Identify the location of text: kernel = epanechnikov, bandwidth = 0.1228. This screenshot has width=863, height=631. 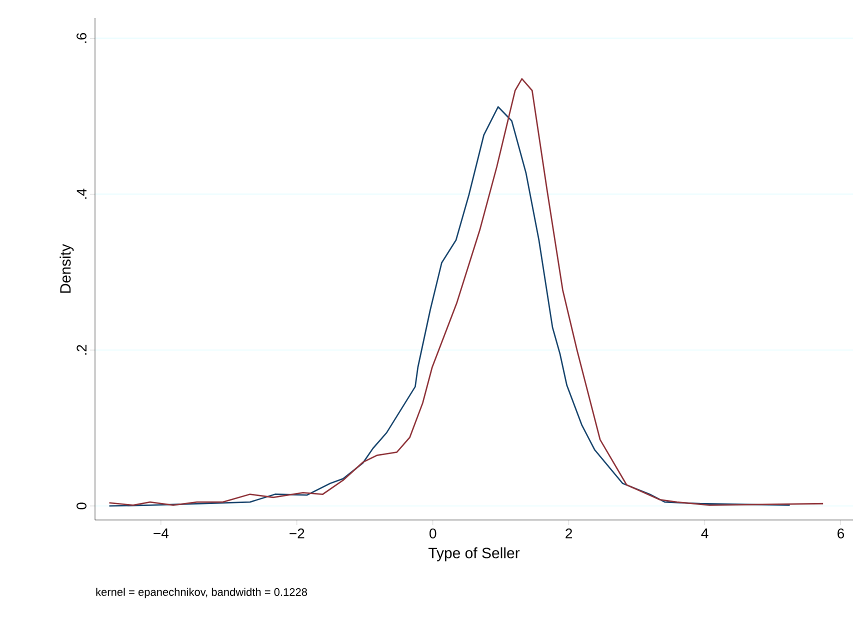
(202, 593).